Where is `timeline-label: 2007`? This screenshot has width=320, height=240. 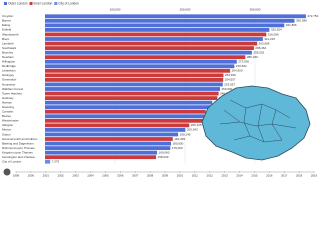
timeline-label: 2007 is located at coordinates (135, 176).